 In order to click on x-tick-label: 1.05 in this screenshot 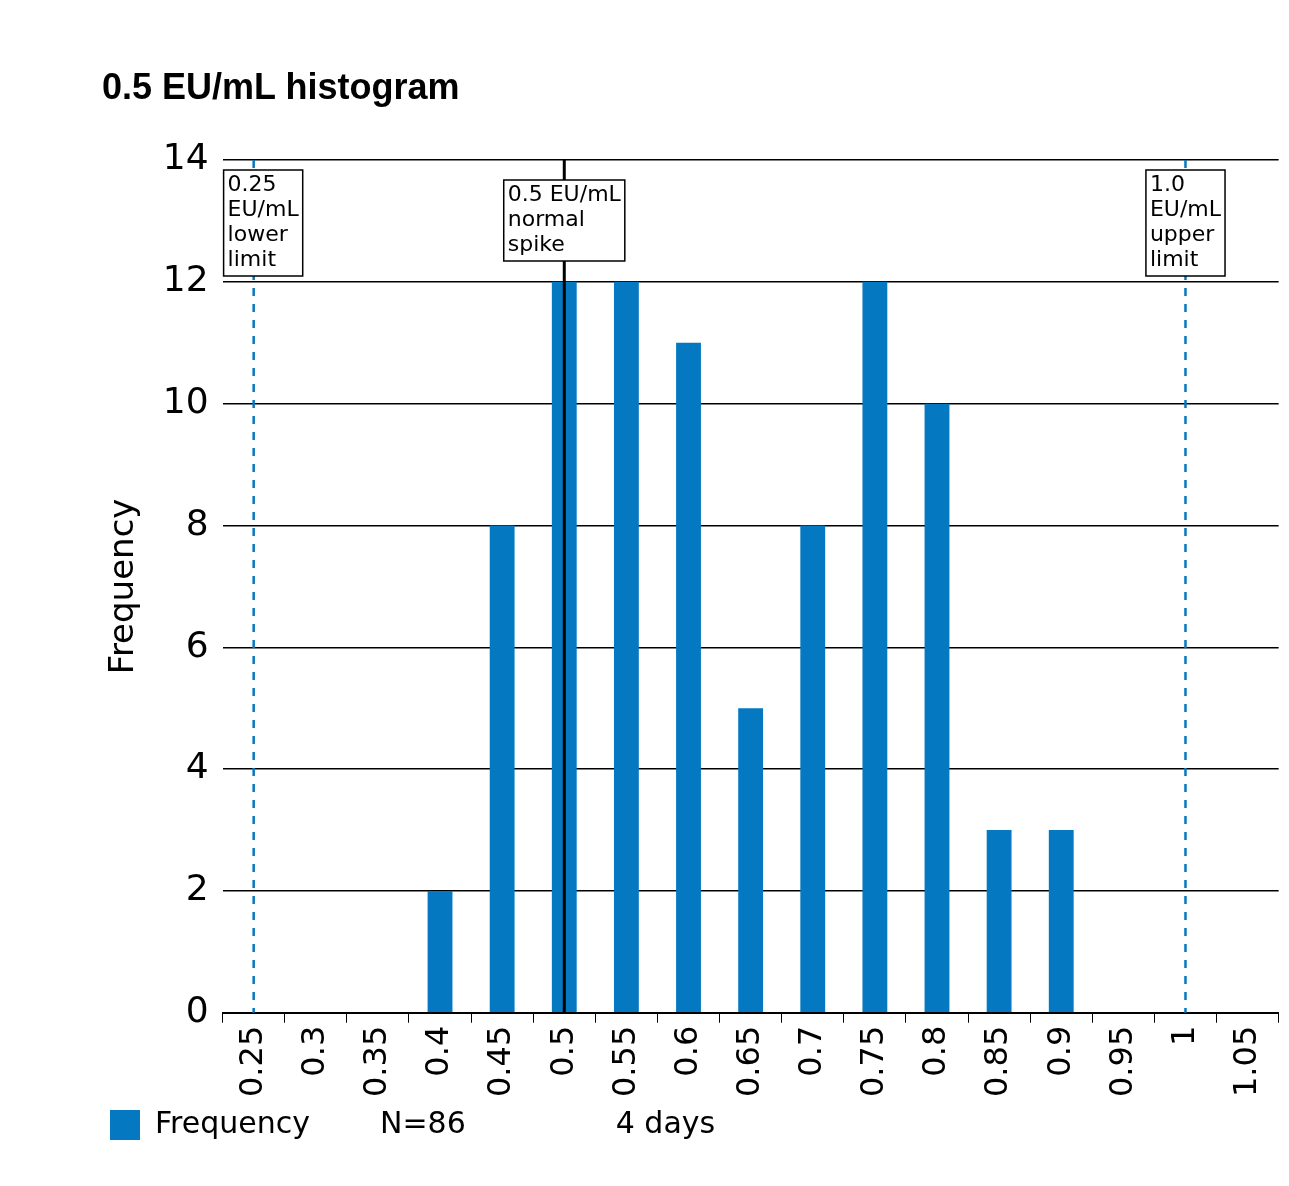, I will do `click(1244, 1061)`.